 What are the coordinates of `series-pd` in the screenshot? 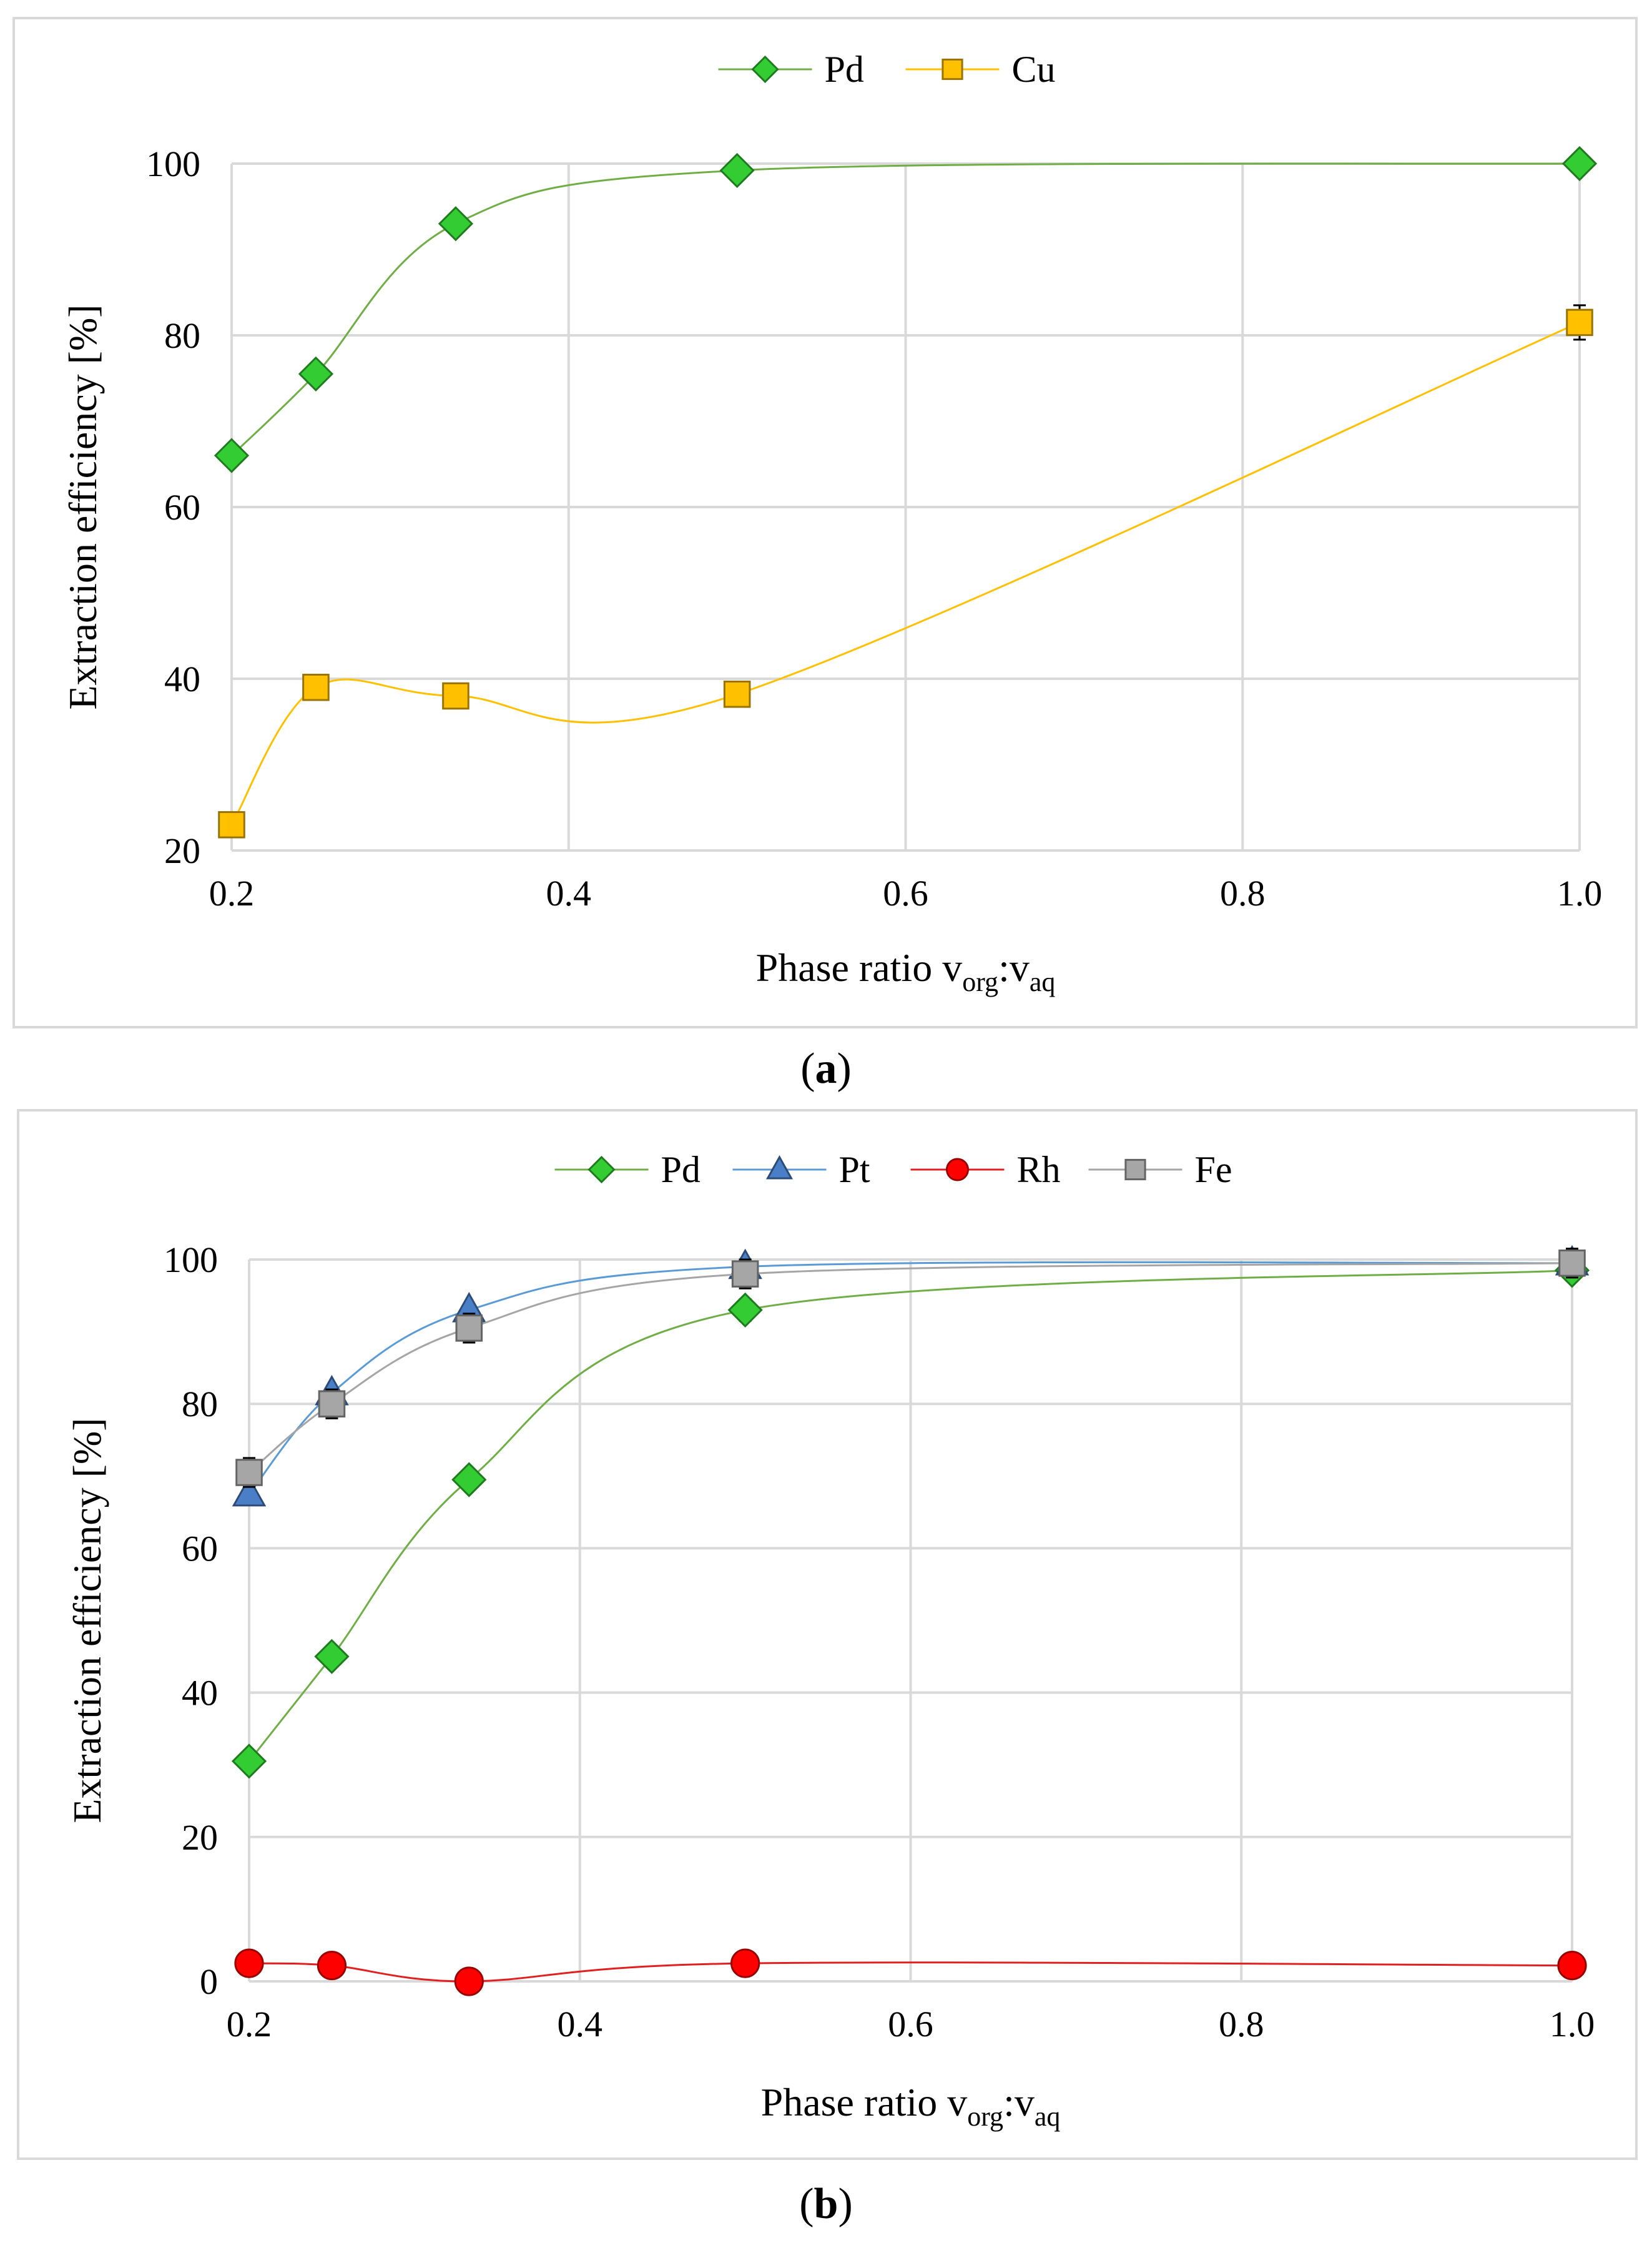 It's located at (906, 309).